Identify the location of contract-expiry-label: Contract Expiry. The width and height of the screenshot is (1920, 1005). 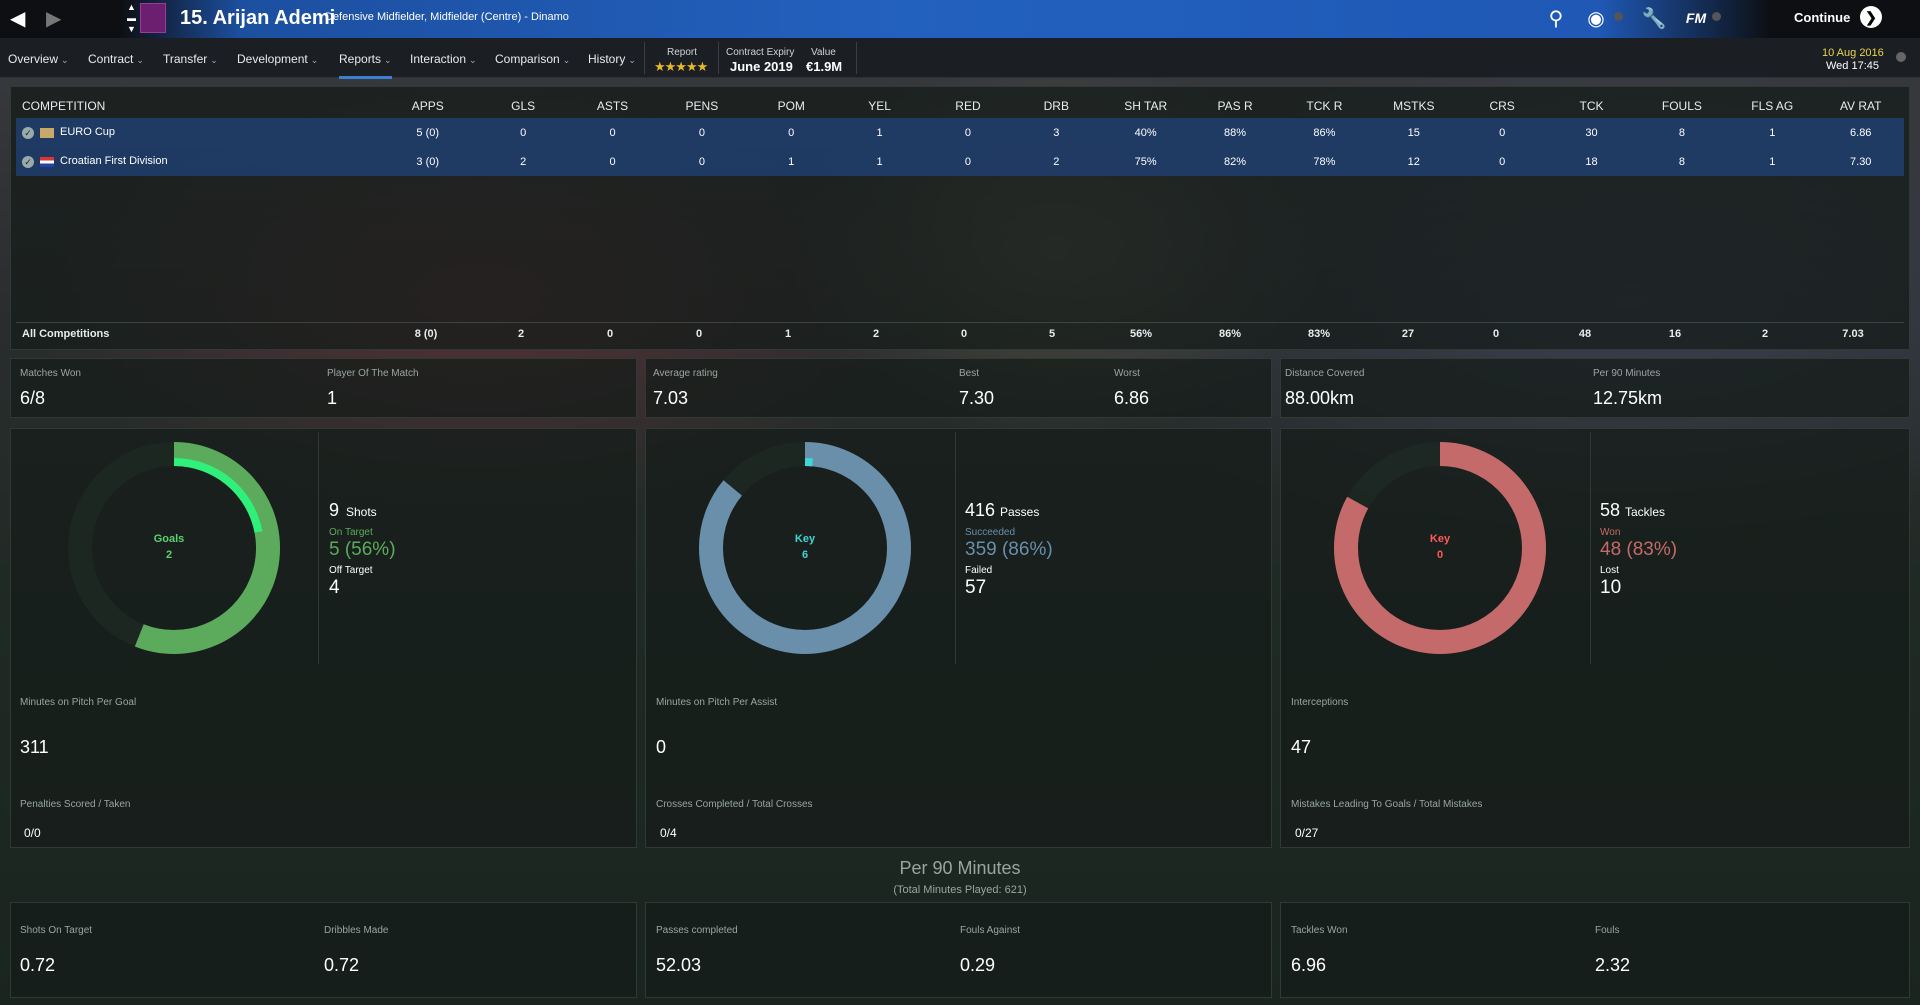
(760, 52).